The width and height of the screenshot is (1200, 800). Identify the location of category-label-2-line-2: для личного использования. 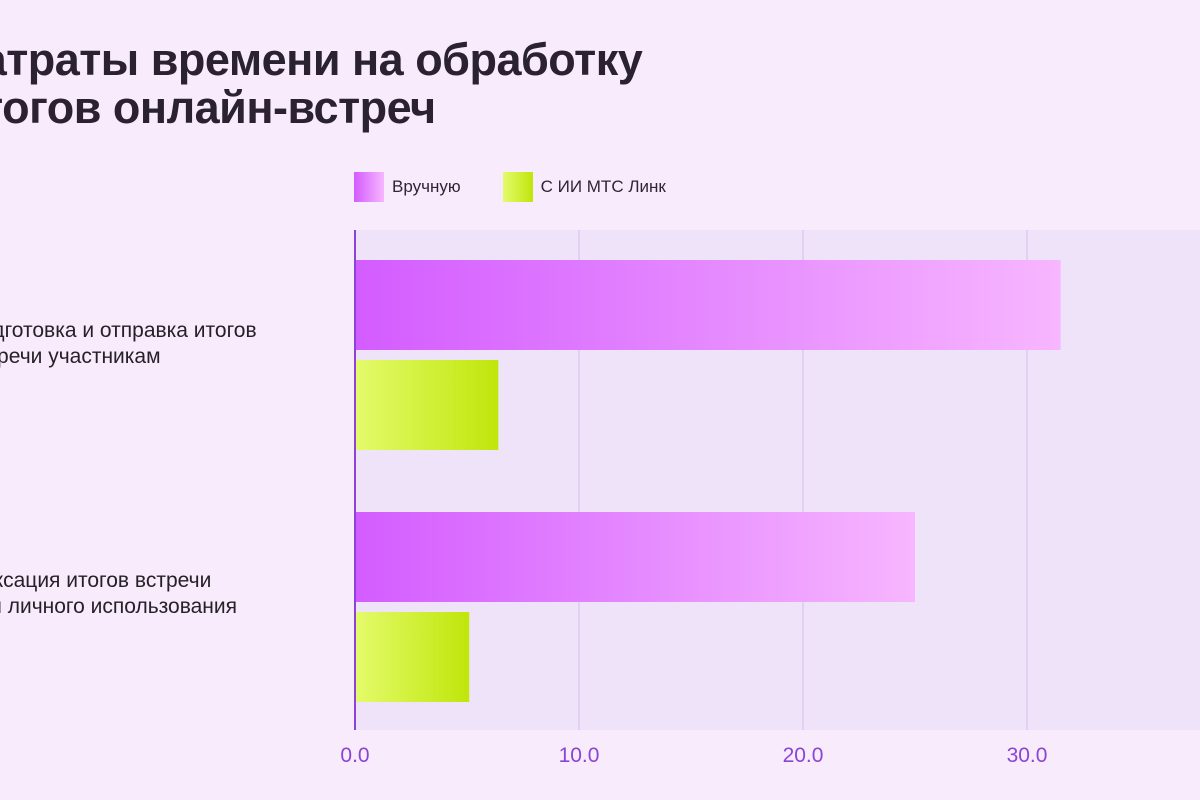
(119, 606).